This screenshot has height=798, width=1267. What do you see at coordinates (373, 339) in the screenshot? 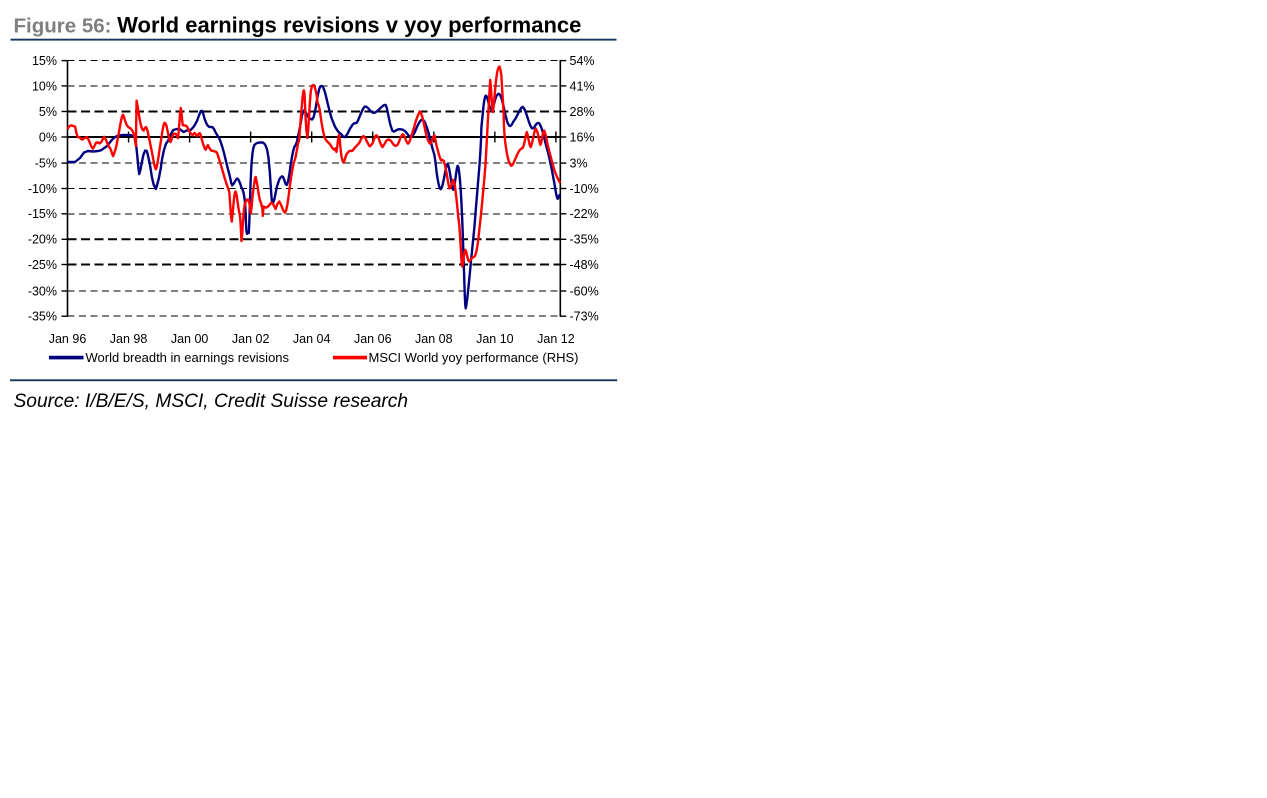
I see `svg-text: Jan 06` at bounding box center [373, 339].